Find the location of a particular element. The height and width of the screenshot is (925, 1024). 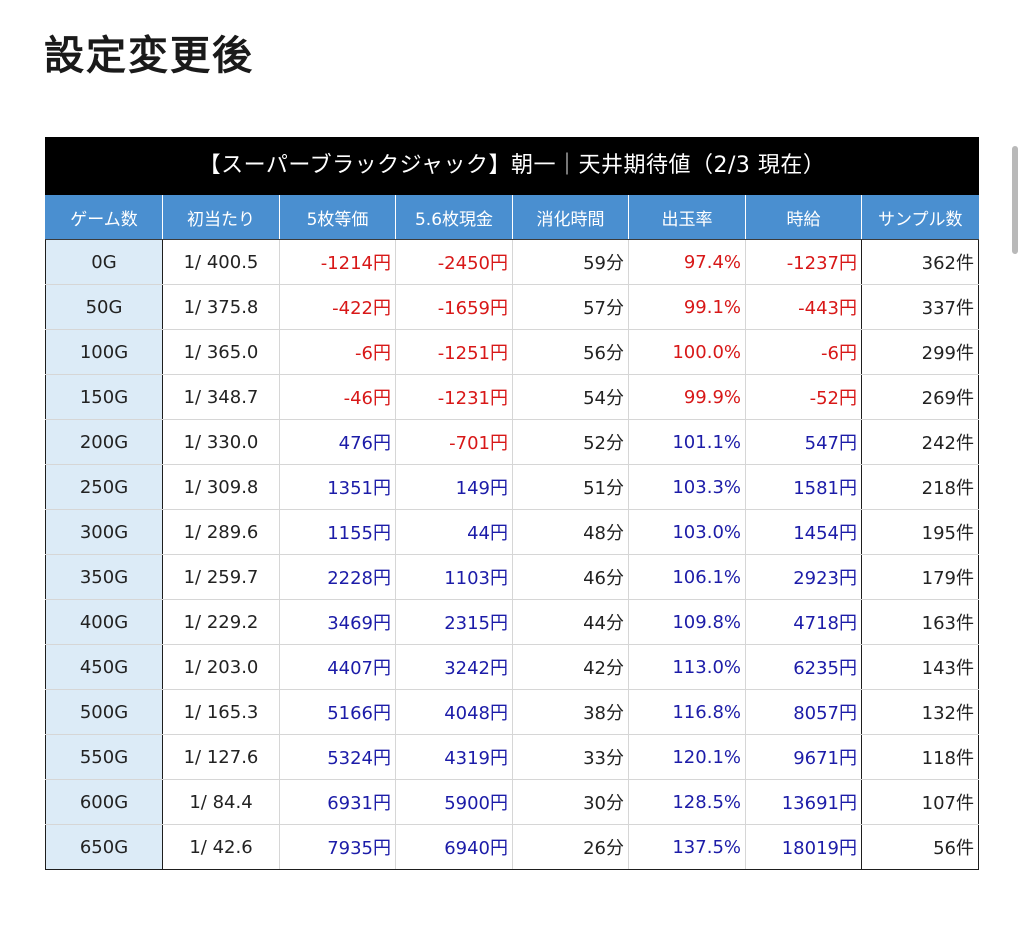

cell-payout-rate: 101.1% is located at coordinates (687, 442).